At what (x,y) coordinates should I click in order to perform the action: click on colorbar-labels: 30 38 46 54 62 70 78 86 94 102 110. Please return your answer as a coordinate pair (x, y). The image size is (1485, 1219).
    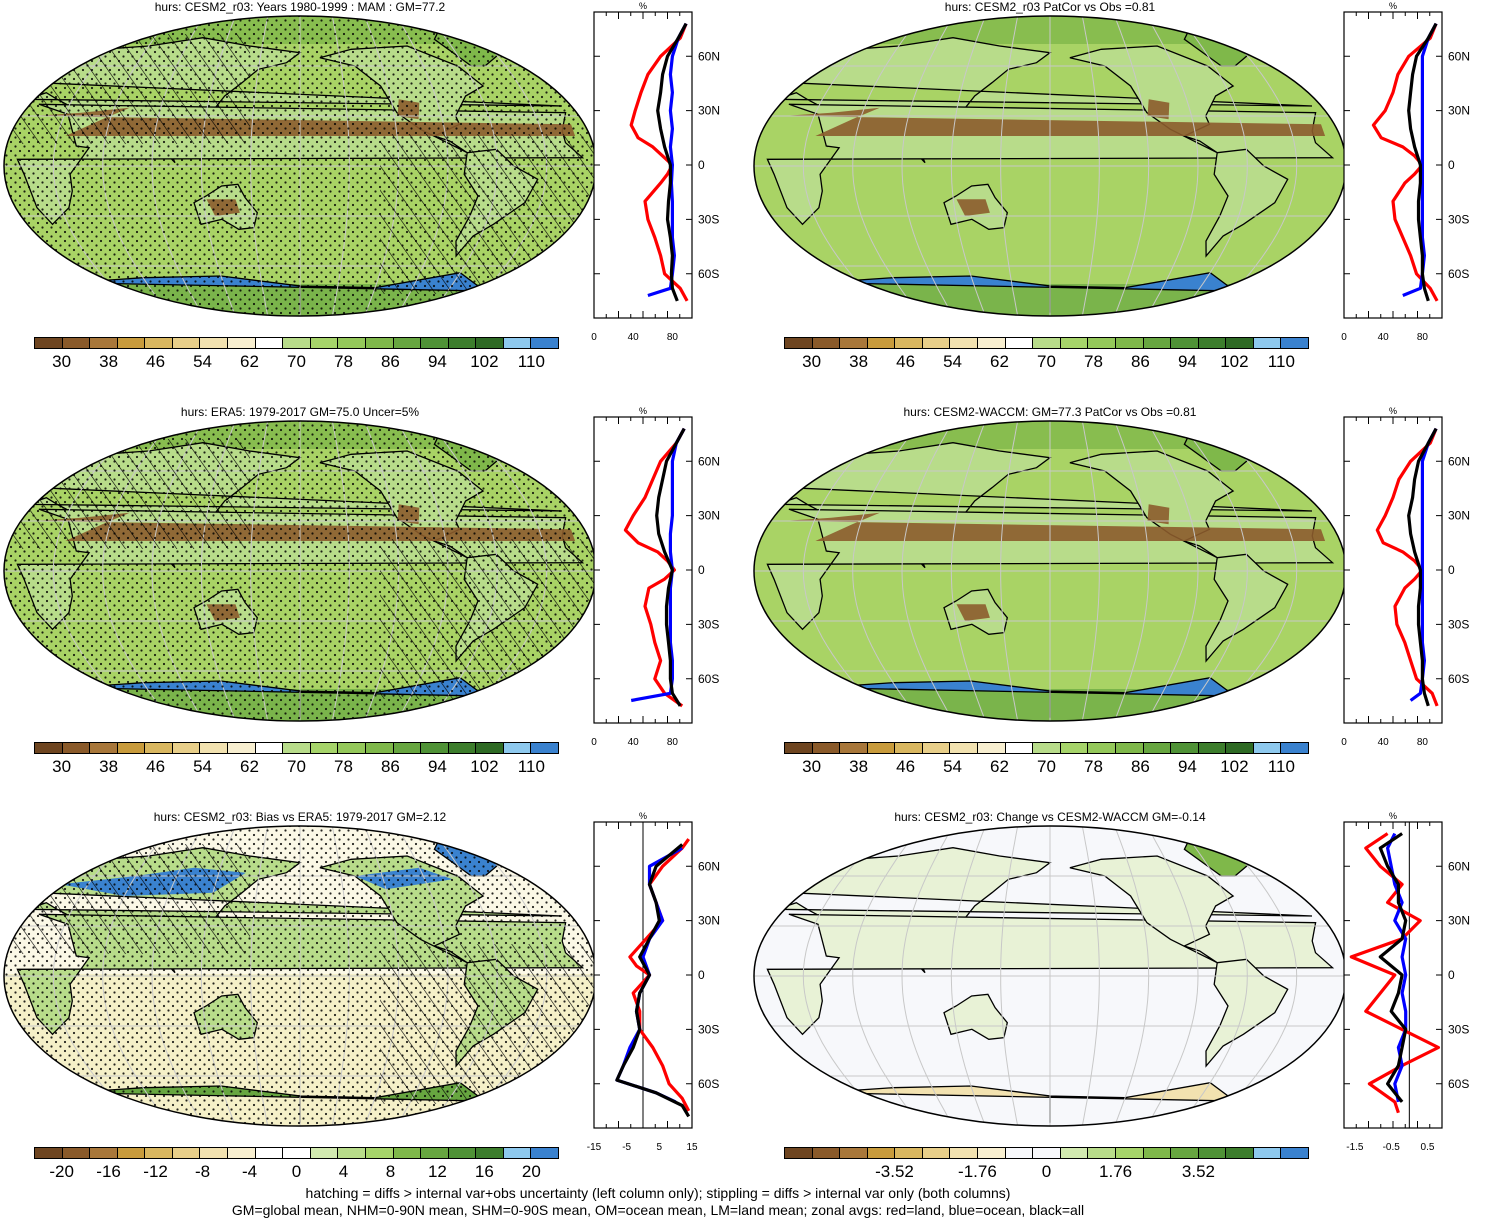
    Looking at the image, I should click on (1046, 362).